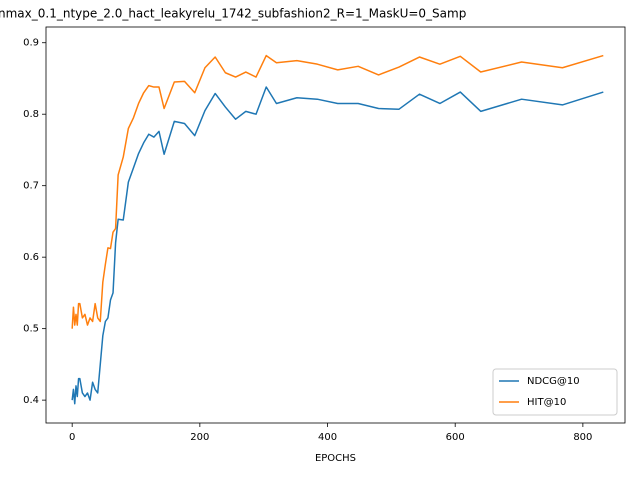  I want to click on x-axis-label: EPOCHS, so click(335, 458).